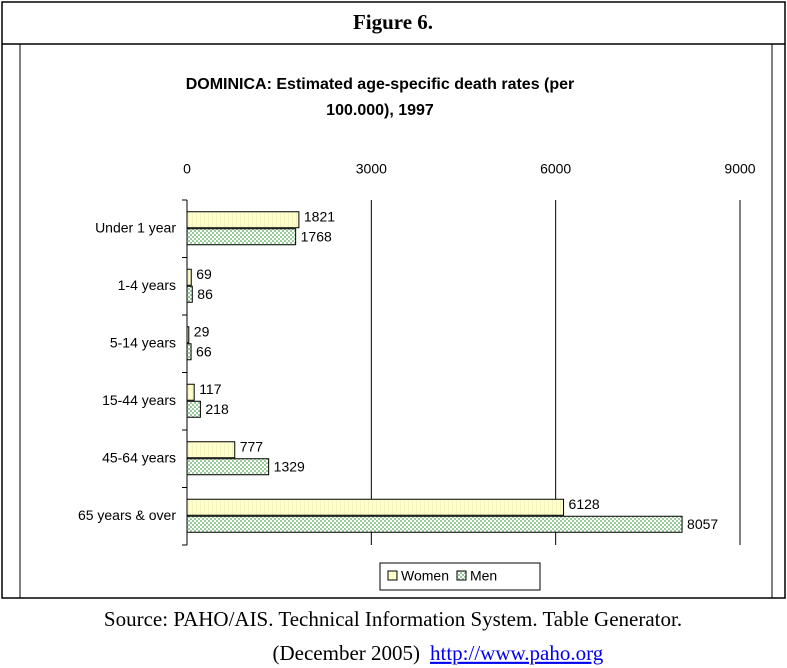 This screenshot has height=668, width=787. I want to click on y-tick-label: 65 years & over, so click(127, 515).